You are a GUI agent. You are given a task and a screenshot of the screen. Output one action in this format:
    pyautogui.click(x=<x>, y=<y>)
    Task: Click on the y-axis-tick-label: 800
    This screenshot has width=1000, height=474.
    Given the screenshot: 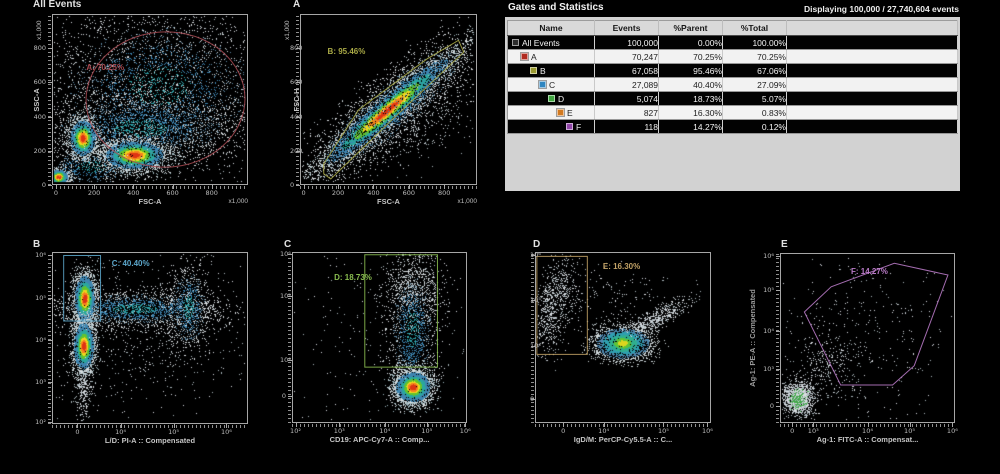 What is the action you would take?
    pyautogui.click(x=39, y=48)
    